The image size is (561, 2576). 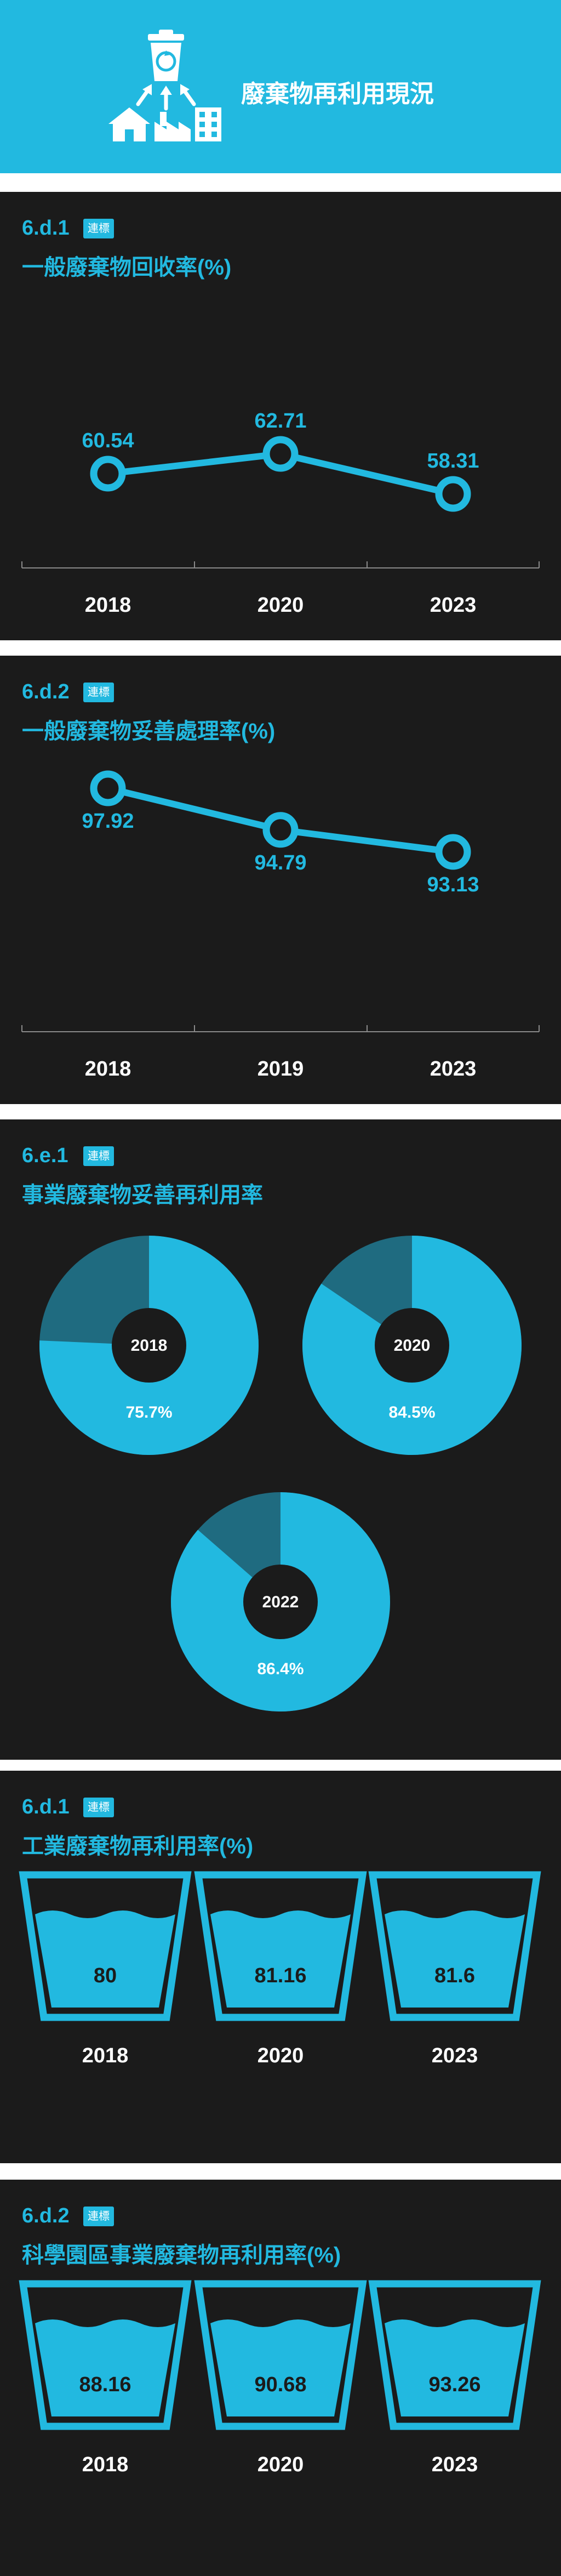 I want to click on data-label: 60.54, so click(x=108, y=440).